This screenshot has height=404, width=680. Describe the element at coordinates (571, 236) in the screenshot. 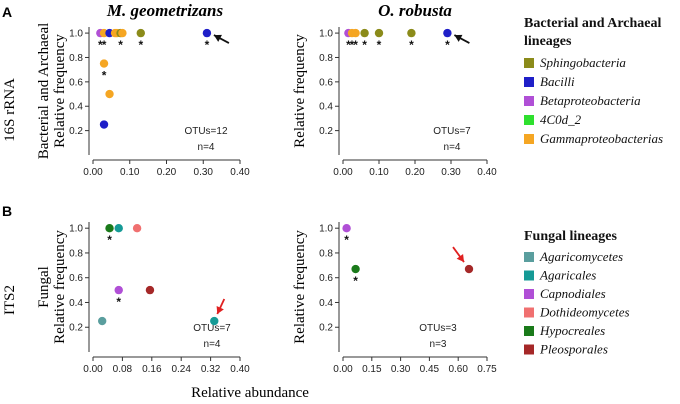

I see `legend-b-title: Fungal lineages` at that location.